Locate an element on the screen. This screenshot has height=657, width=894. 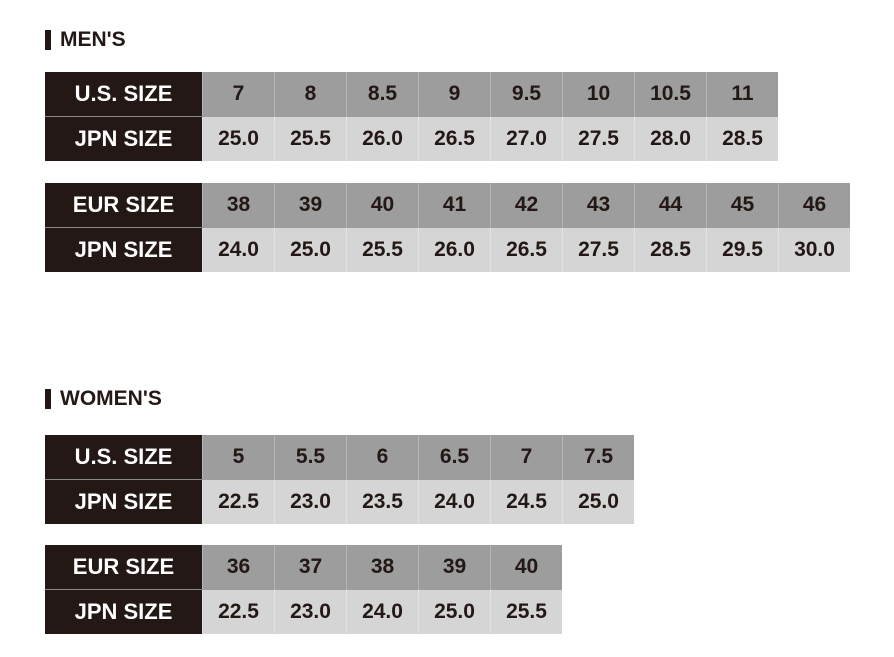
jpn-size-row: JPN SIZE 22.5 23.0 24.0 25.0 25.5 is located at coordinates (303, 611).